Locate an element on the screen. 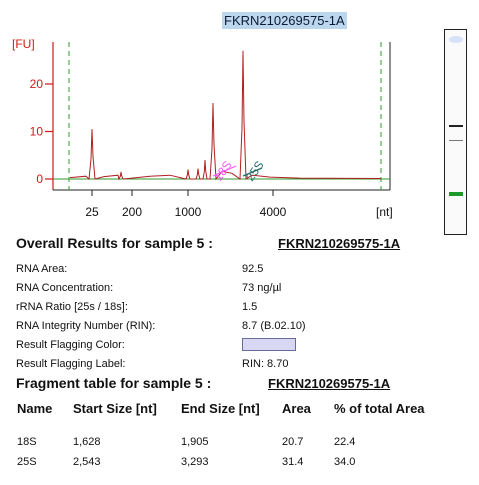 The width and height of the screenshot is (479, 485). x-tick-label: 200 is located at coordinates (132, 212).